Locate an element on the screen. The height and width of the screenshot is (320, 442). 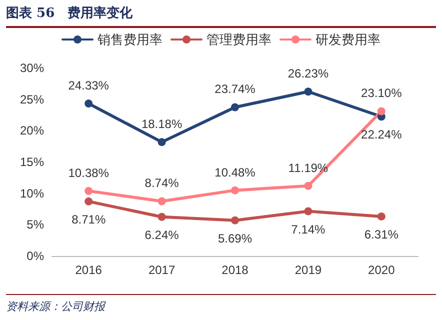
y-tick-label: 0% is located at coordinates (35, 256).